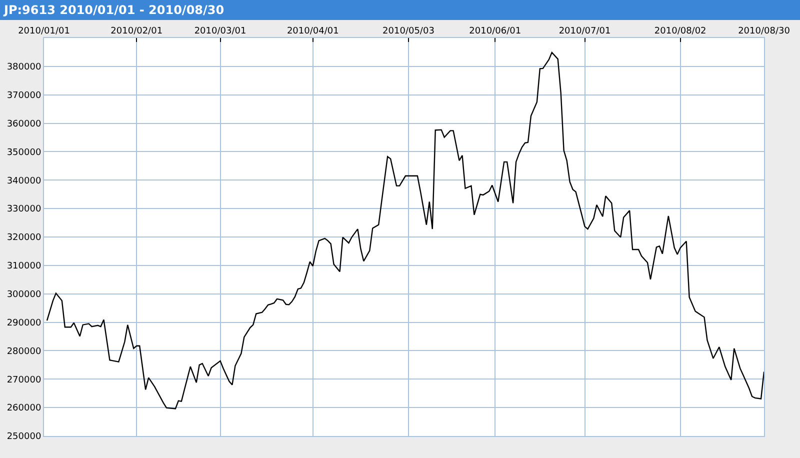 Image resolution: width=800 pixels, height=458 pixels. What do you see at coordinates (24, 209) in the screenshot?
I see `y-tick-label: 330000` at bounding box center [24, 209].